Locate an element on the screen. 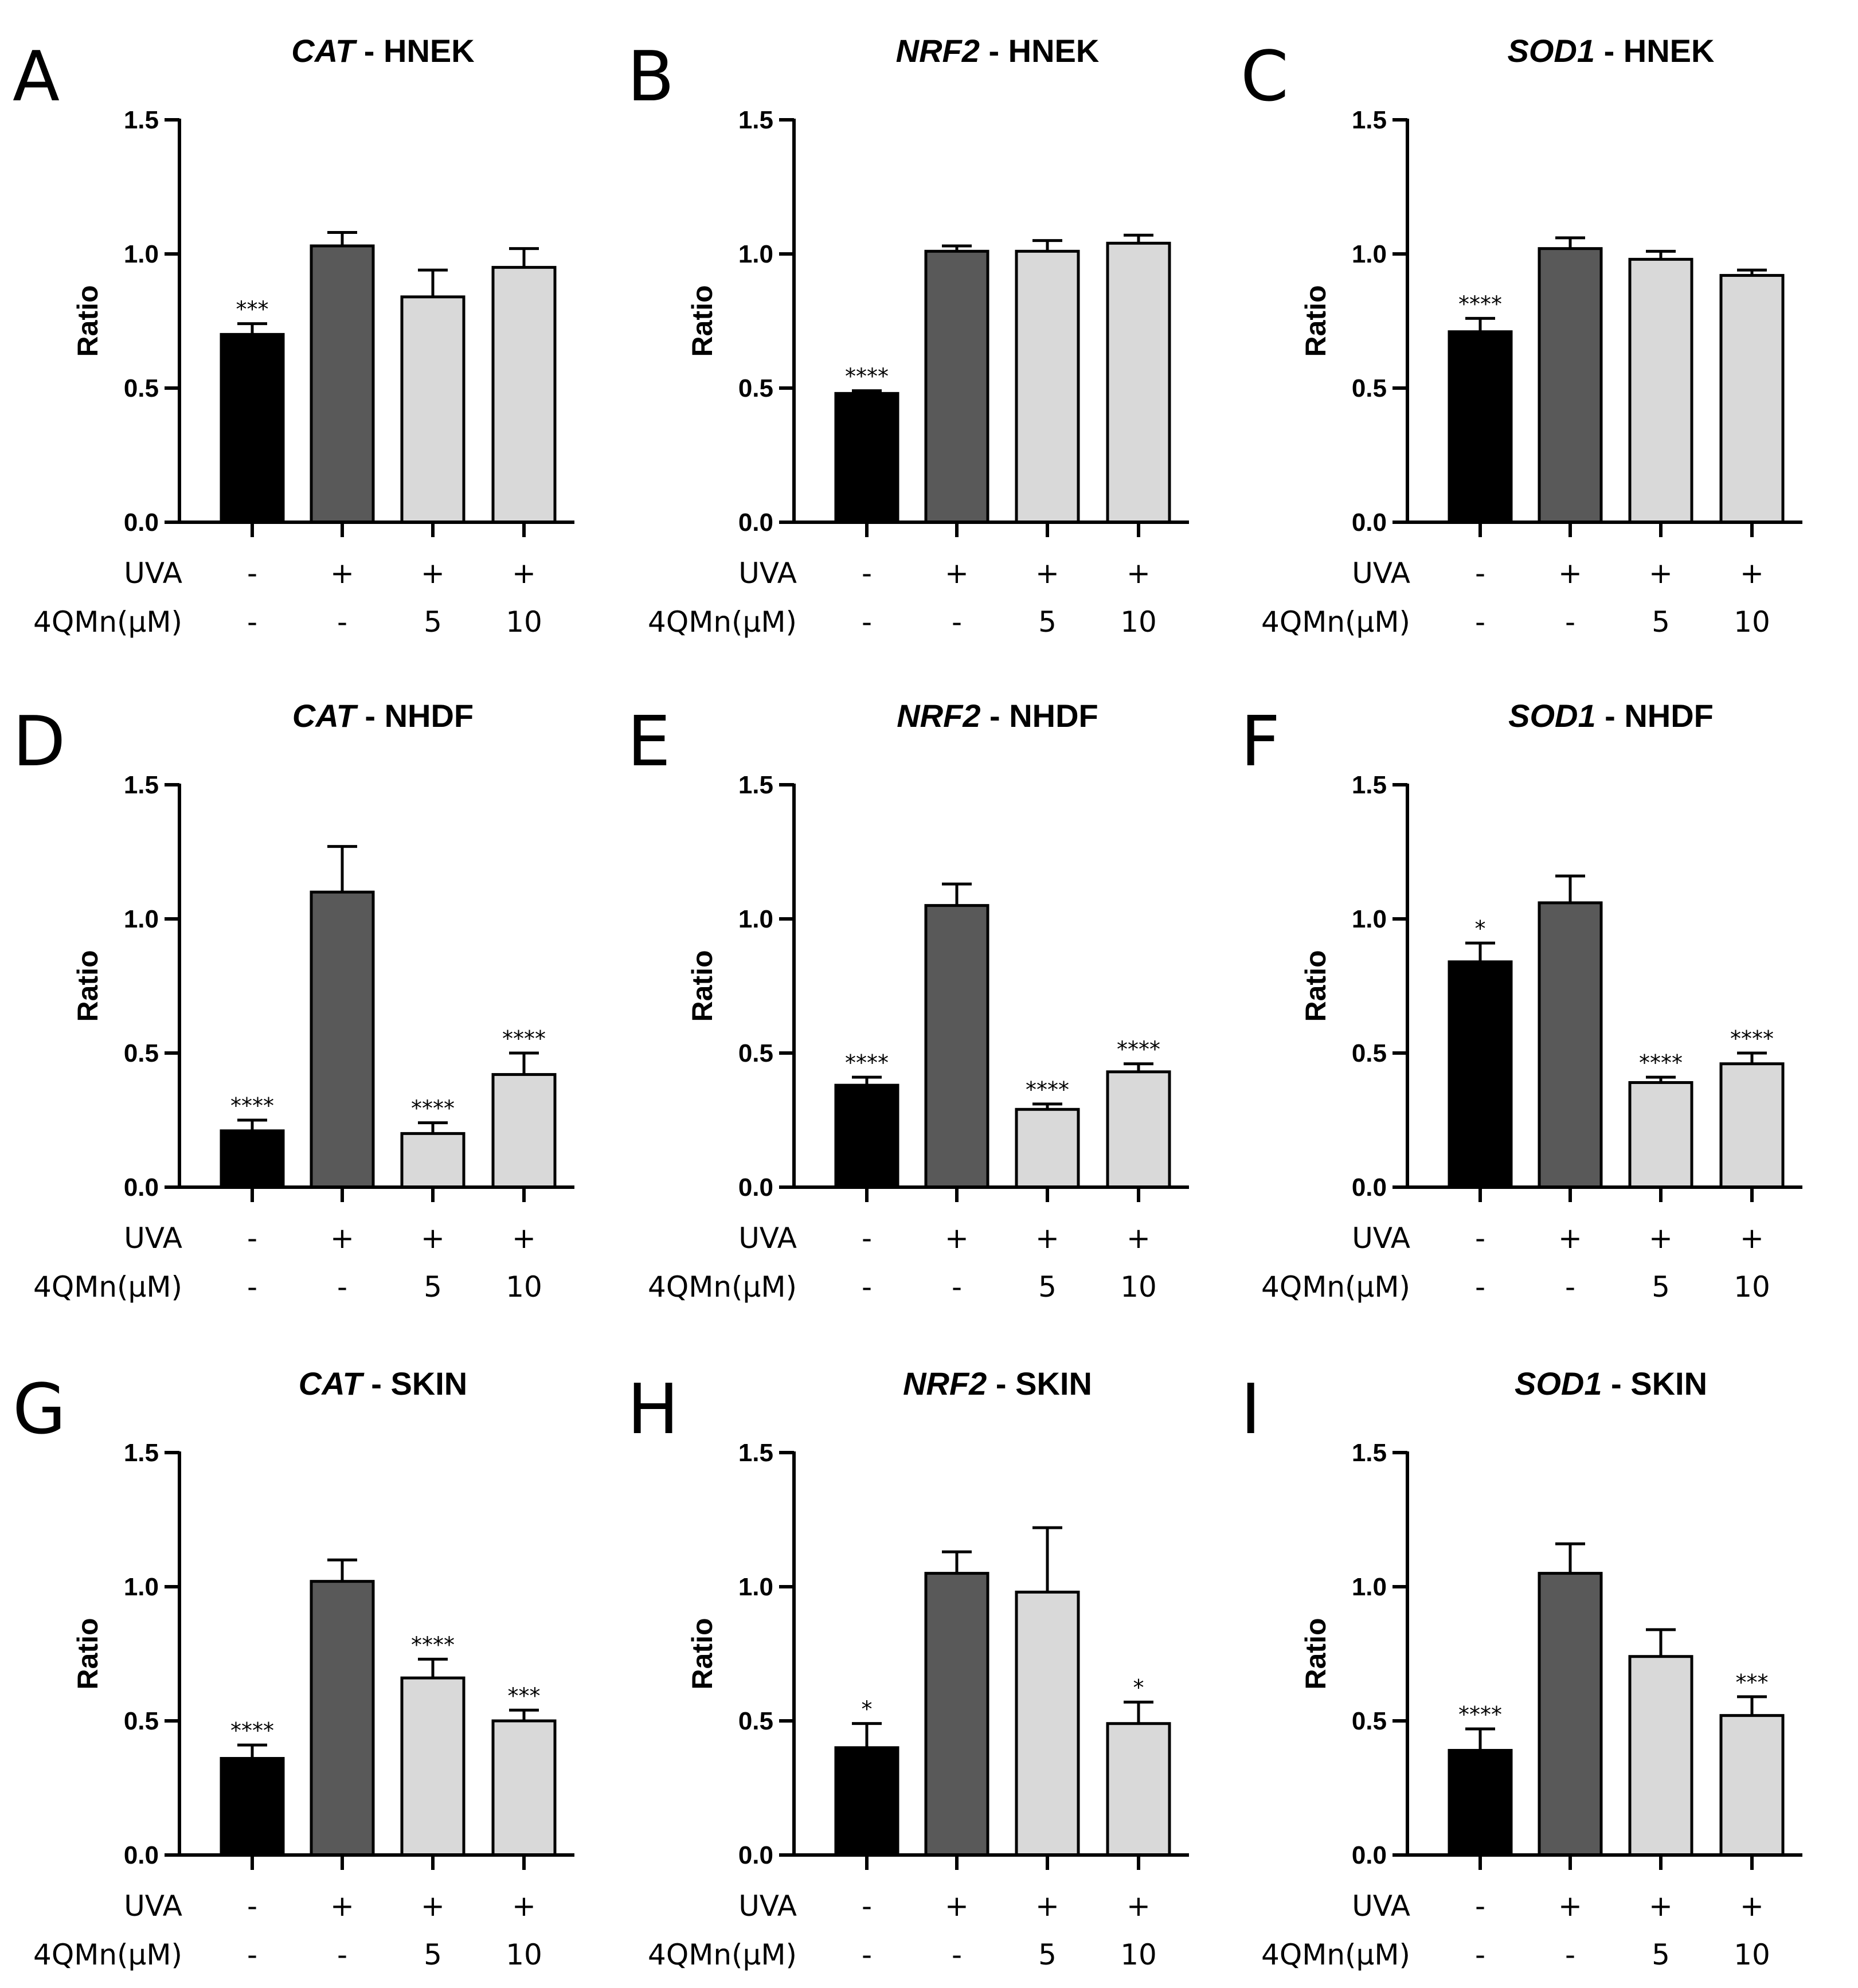 The image size is (1858, 1988). dose-condition: 10 is located at coordinates (524, 1954).